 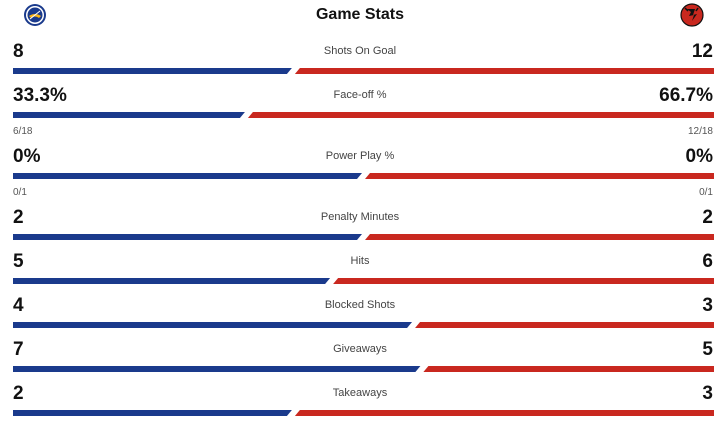 What do you see at coordinates (18, 305) in the screenshot?
I see `away-value: 4` at bounding box center [18, 305].